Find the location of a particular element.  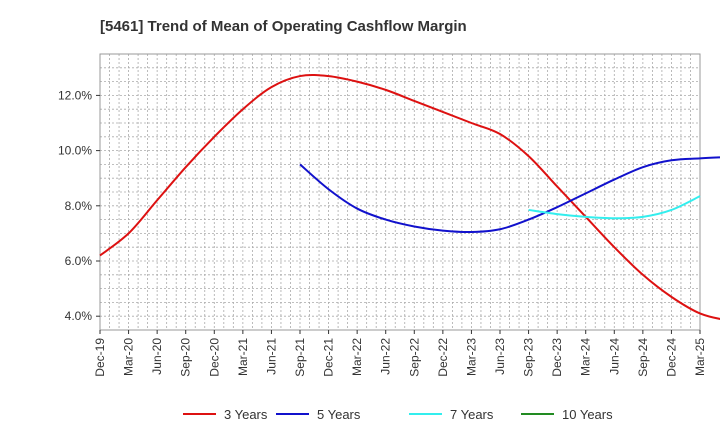

x-tick-label: Sep-21 is located at coordinates (300, 357).